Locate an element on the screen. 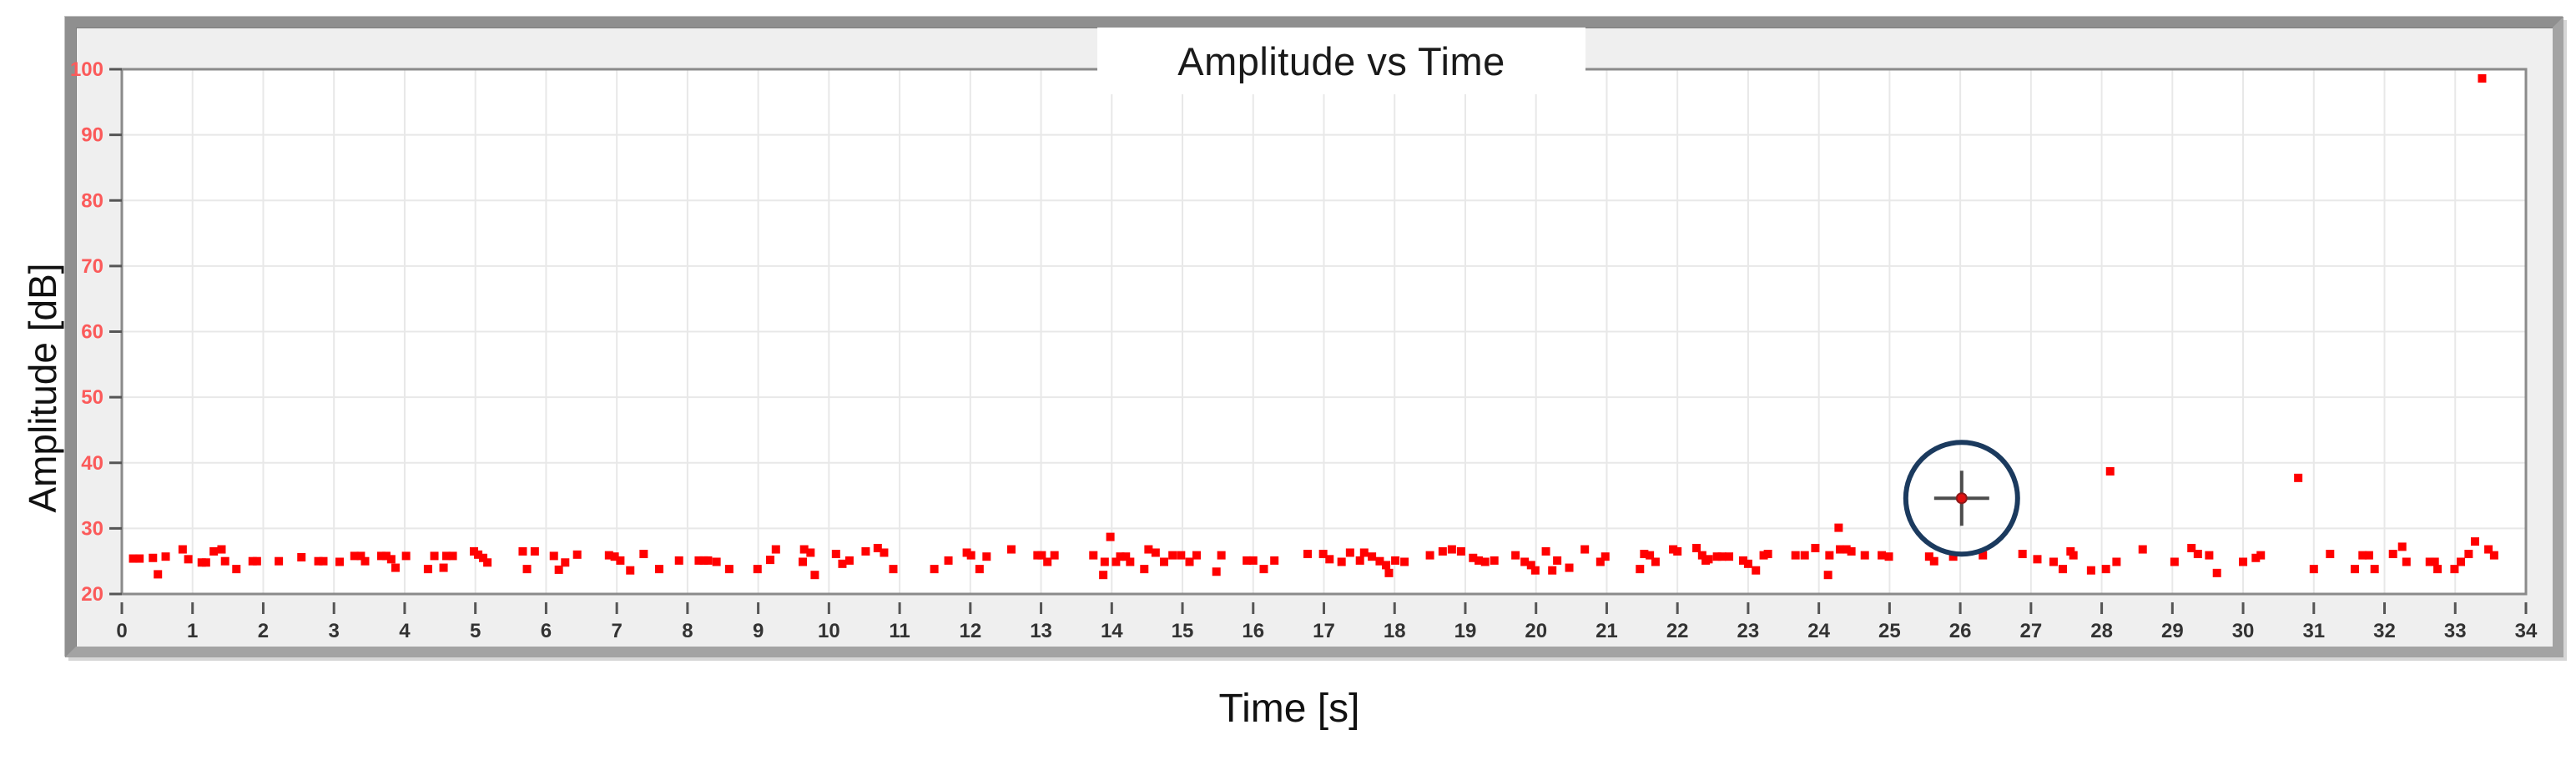 Image resolution: width=2576 pixels, height=760 pixels. x-tick-label: 1 is located at coordinates (192, 631).